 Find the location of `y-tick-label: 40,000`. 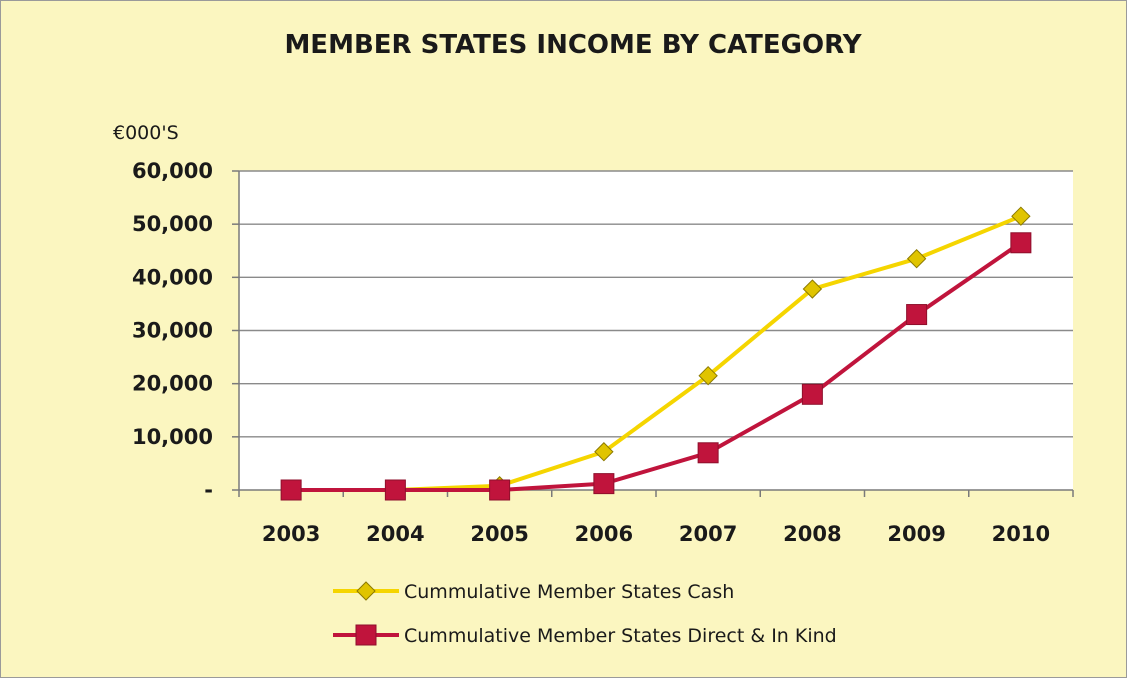

y-tick-label: 40,000 is located at coordinates (172, 277).